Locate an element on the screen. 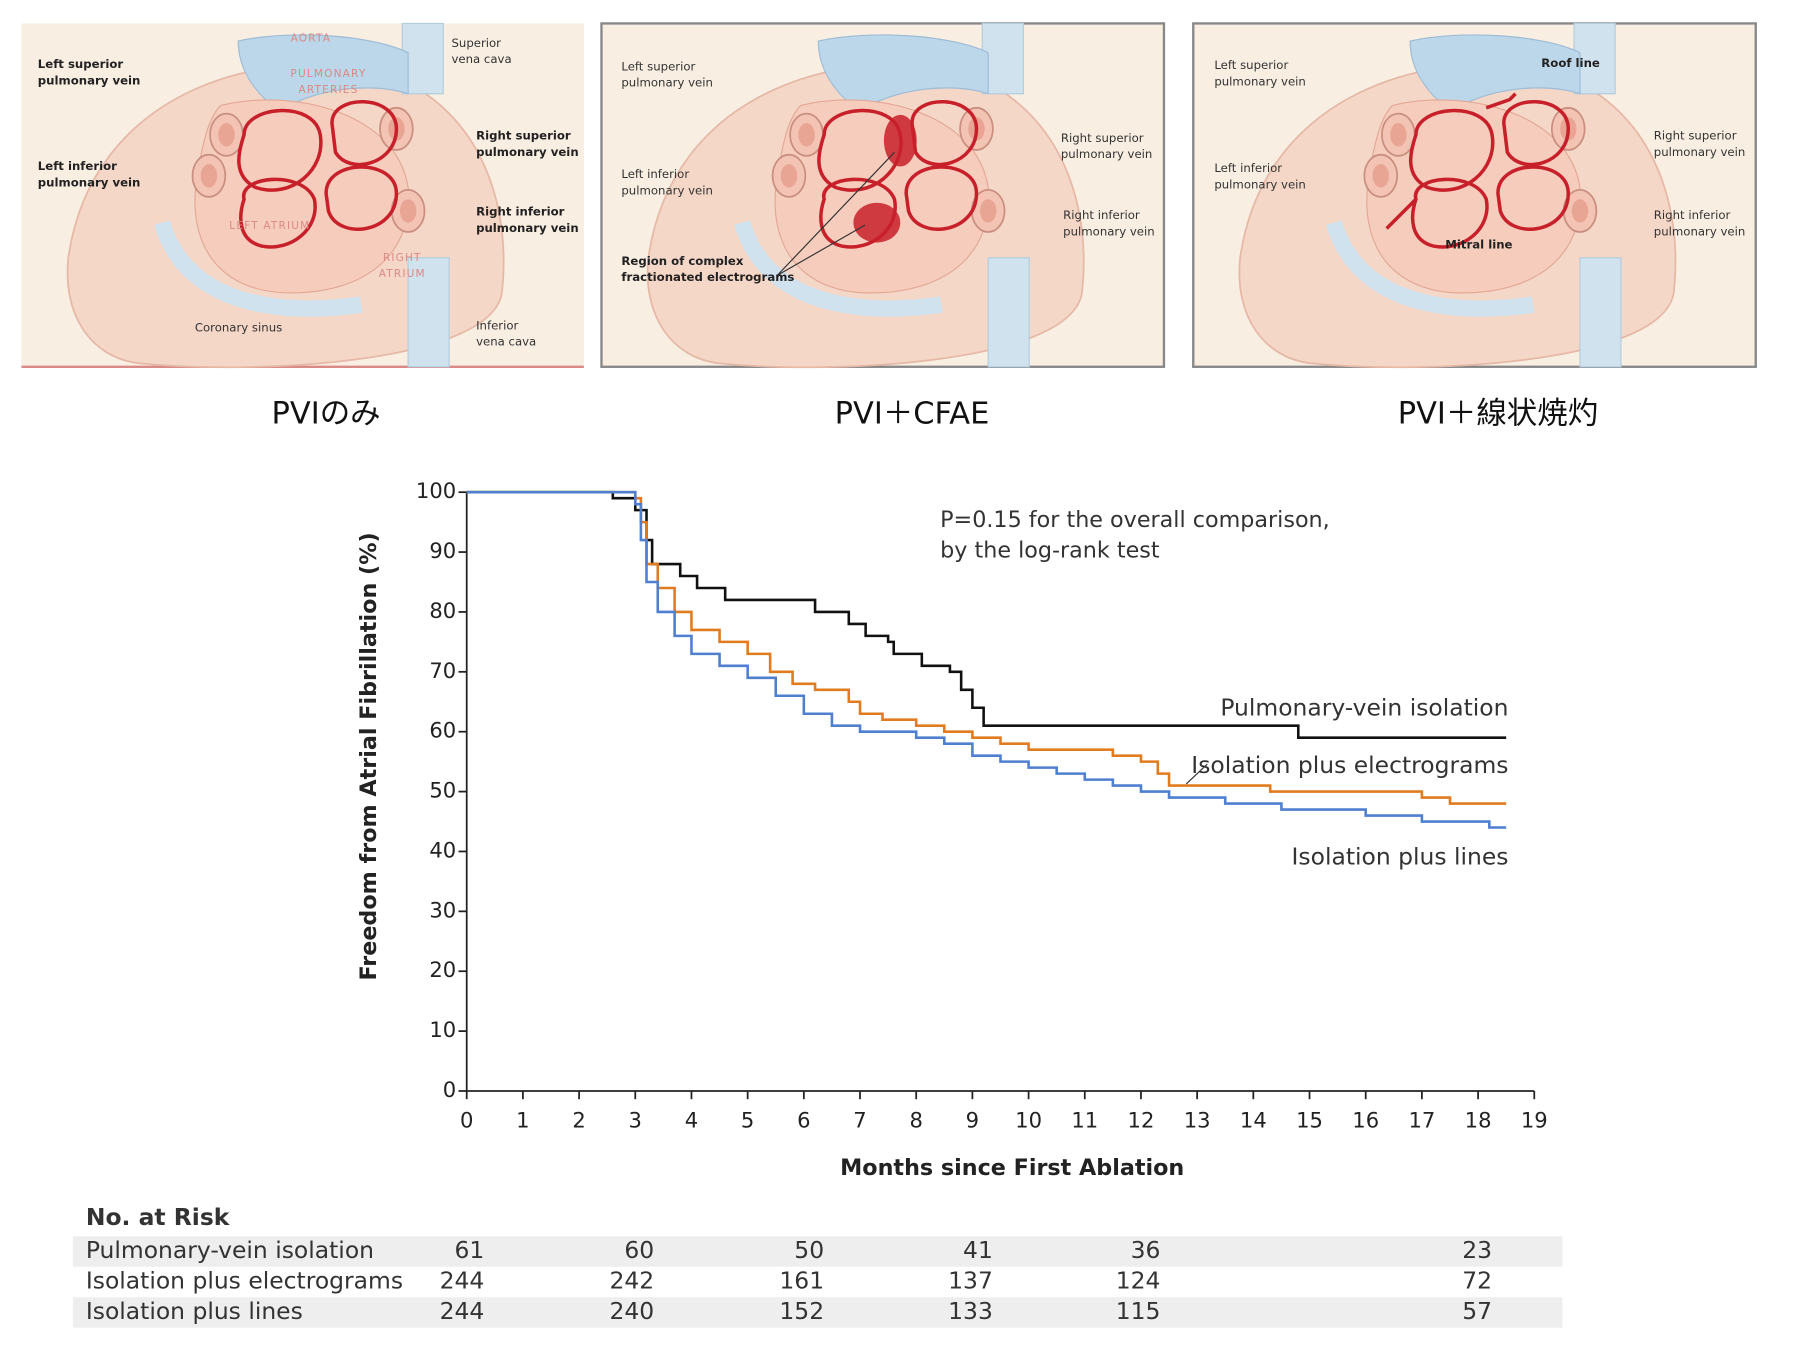  y-tick-label: 50 is located at coordinates (442, 790).